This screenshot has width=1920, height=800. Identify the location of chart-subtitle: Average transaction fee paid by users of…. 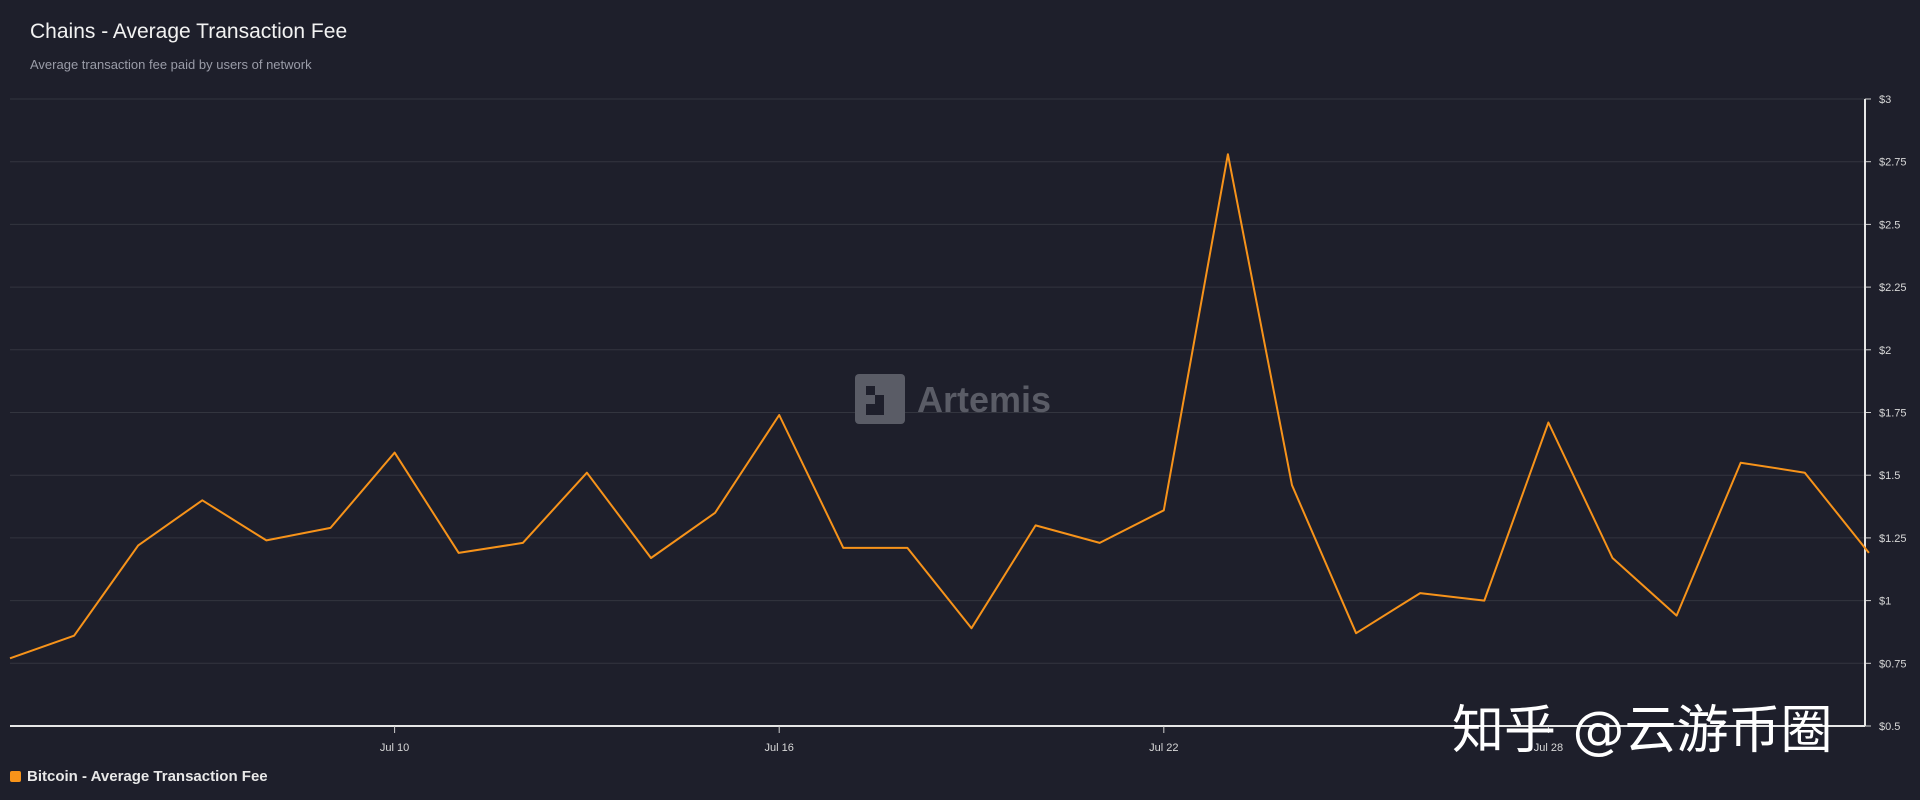
(171, 64).